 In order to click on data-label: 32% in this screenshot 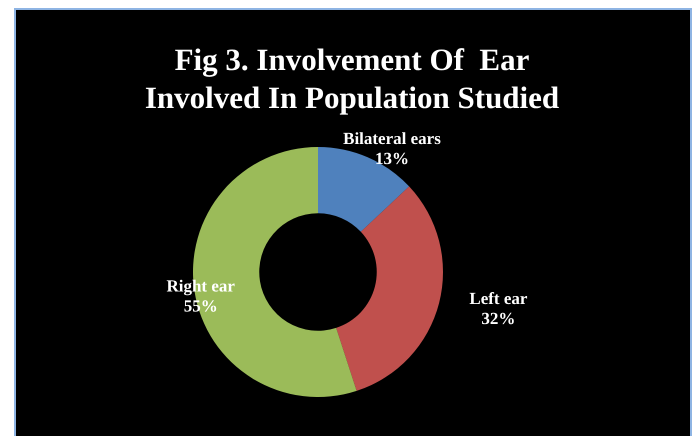, I will do `click(498, 318)`.